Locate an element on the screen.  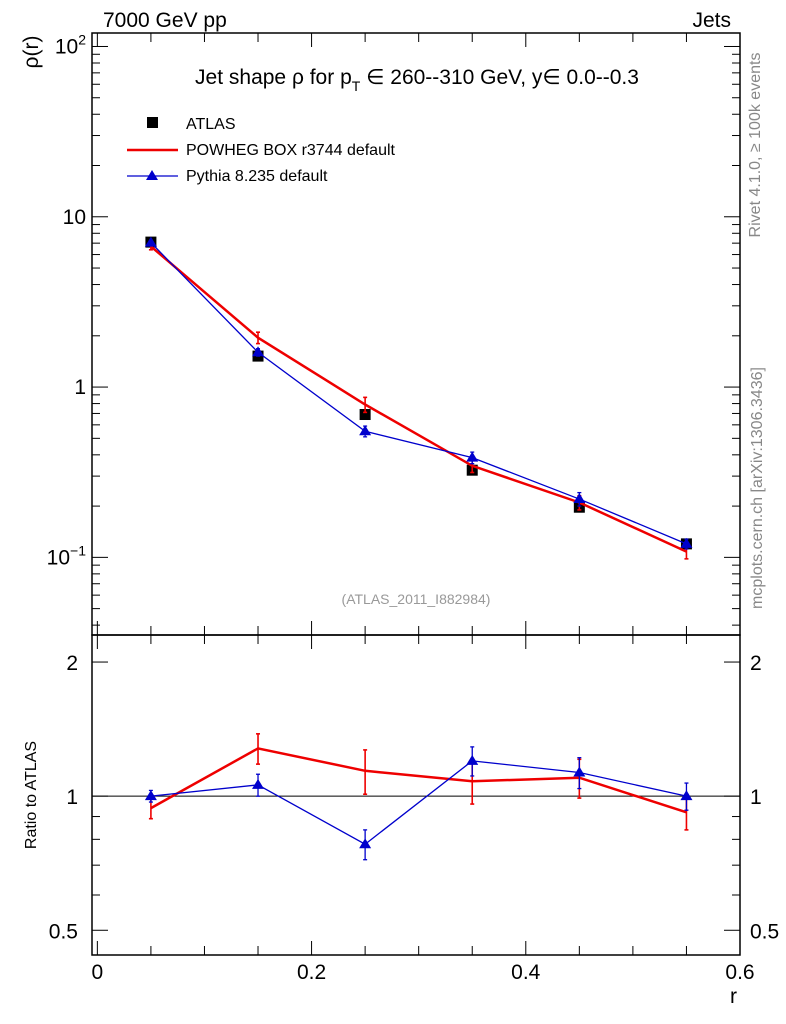
ratio-y-tick-label-right: 1 is located at coordinates (756, 797).